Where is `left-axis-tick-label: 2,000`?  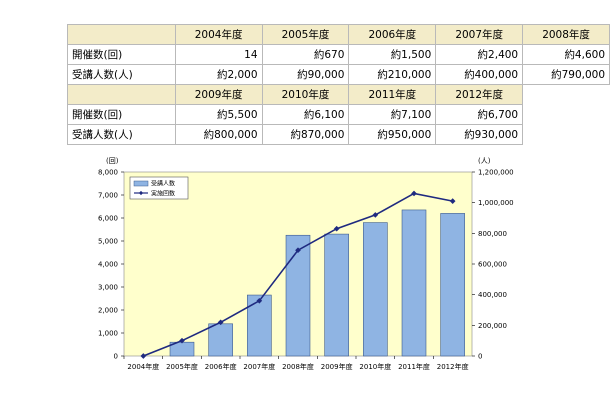
left-axis-tick-label: 2,000 is located at coordinates (108, 311).